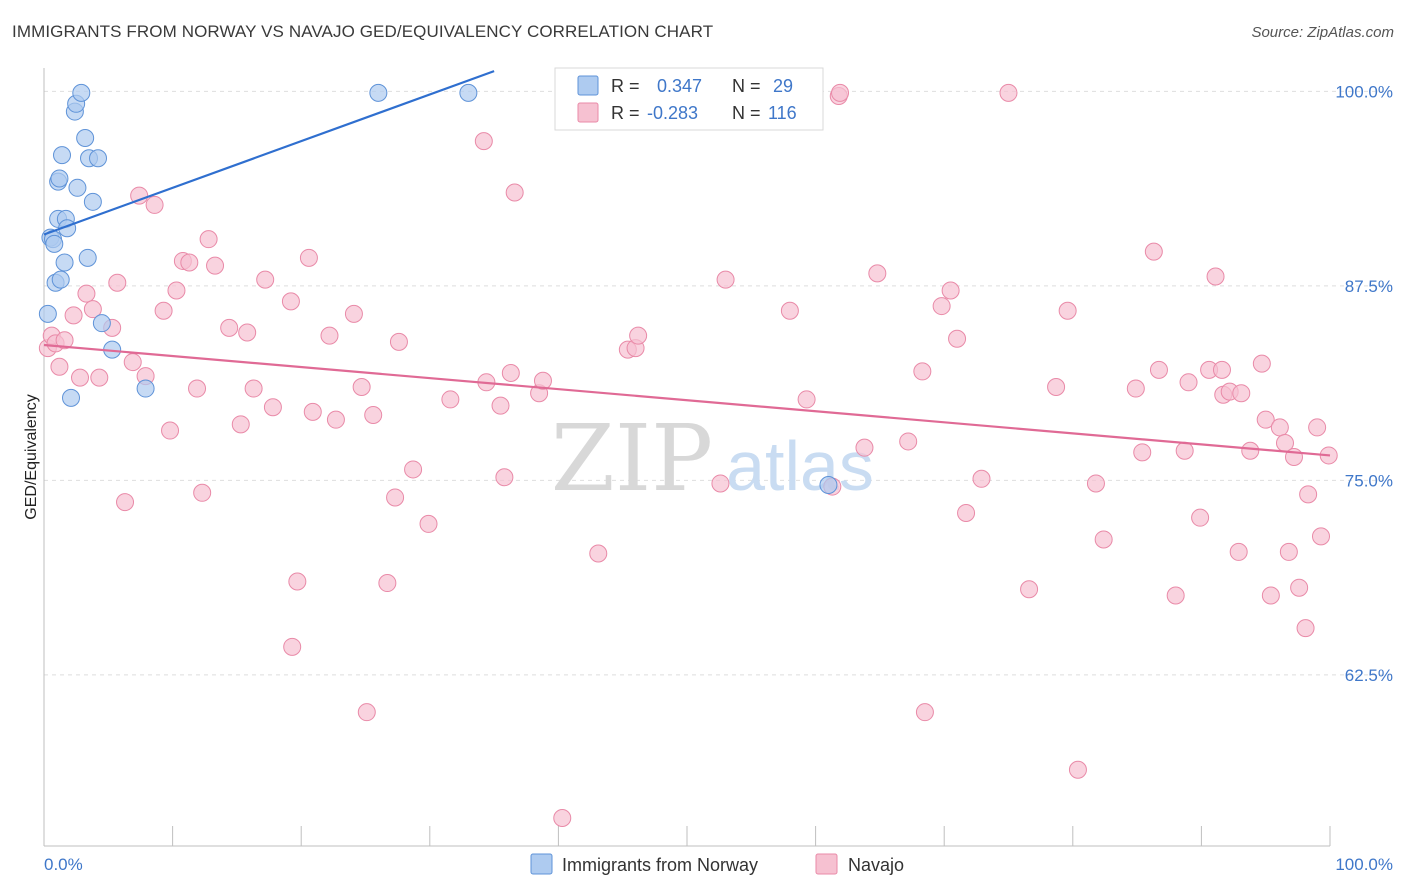 The height and width of the screenshot is (892, 1406). What do you see at coordinates (876, 865) in the screenshot?
I see `bottom-legend-label-navajo: Navajo` at bounding box center [876, 865].